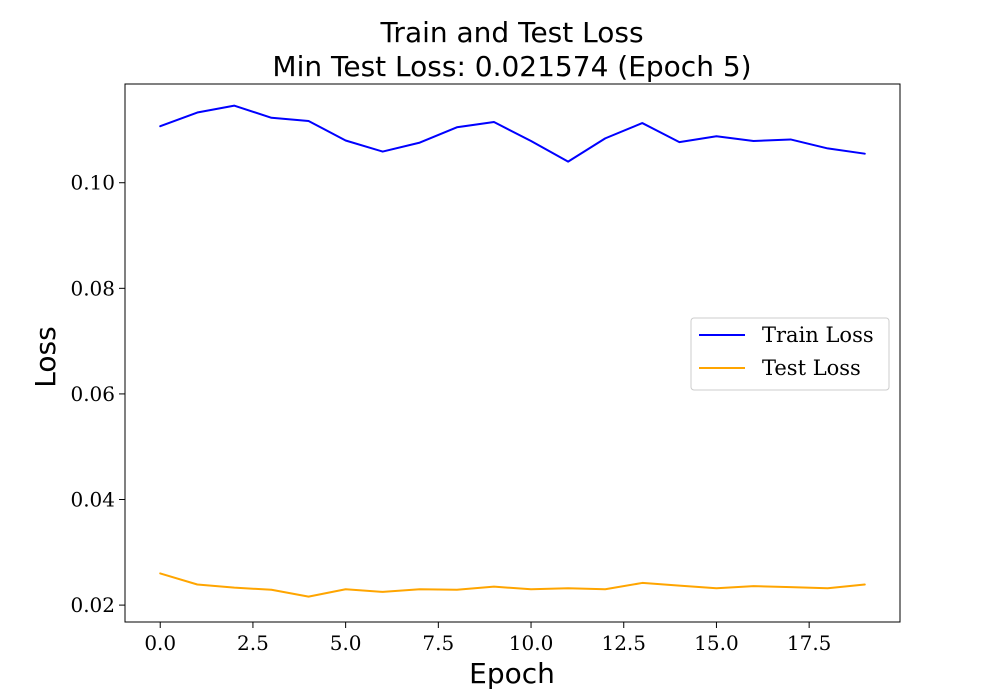  Describe the element at coordinates (809, 643) in the screenshot. I see `x-tick-label: 17.5` at that location.